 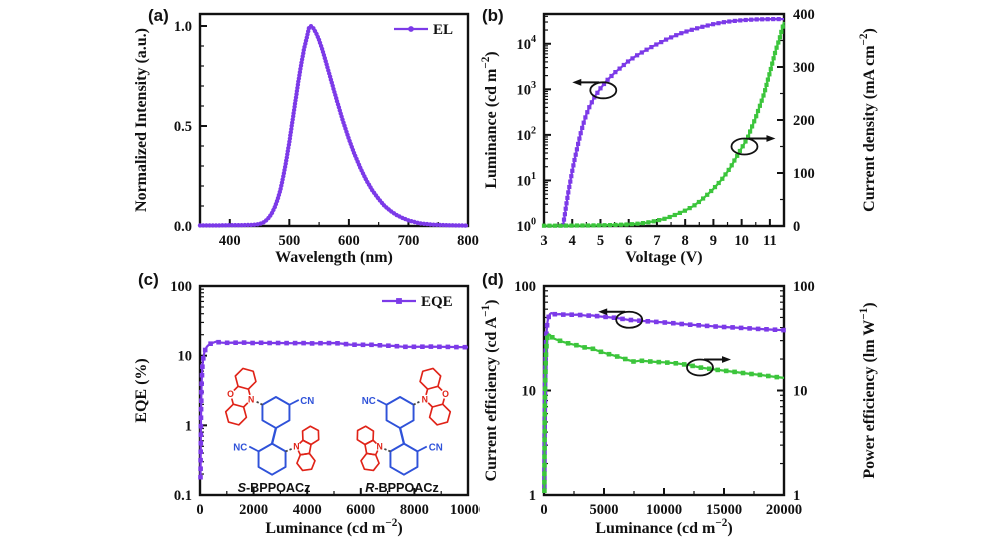 I want to click on svg-text: 500, so click(x=289, y=241).